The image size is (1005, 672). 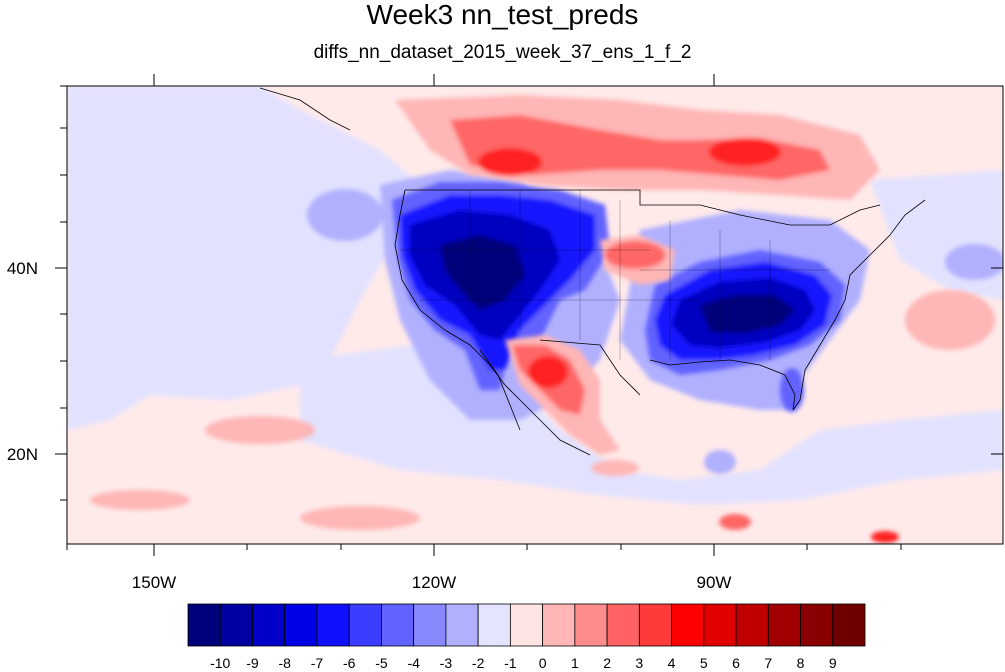 What do you see at coordinates (446, 663) in the screenshot?
I see `colorbar-label: -3` at bounding box center [446, 663].